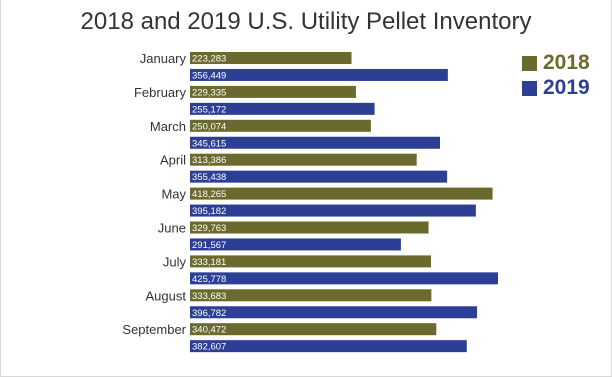 The height and width of the screenshot is (377, 612). What do you see at coordinates (311, 261) in the screenshot?
I see `bar-2018-july` at bounding box center [311, 261].